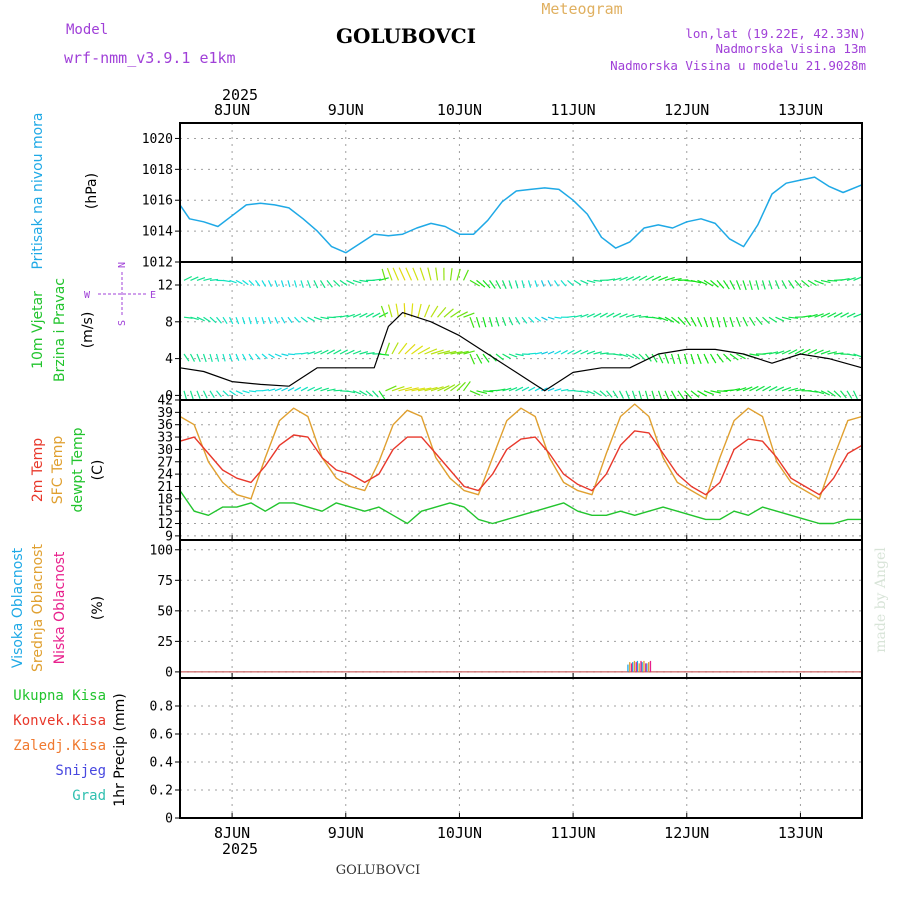 This screenshot has height=900, width=900. Describe the element at coordinates (161, 791) in the screenshot. I see `y-tick-label: 0.2` at that location.